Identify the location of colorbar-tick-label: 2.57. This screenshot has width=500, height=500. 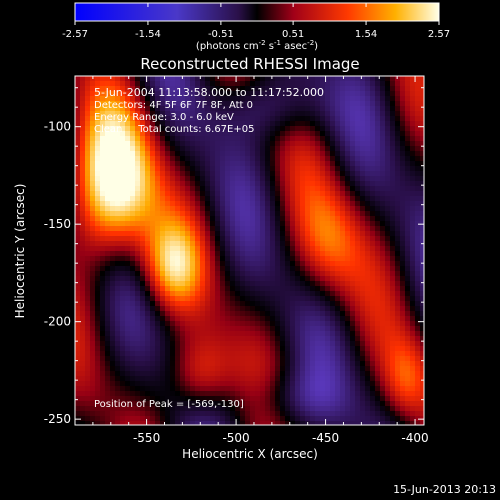
(439, 34).